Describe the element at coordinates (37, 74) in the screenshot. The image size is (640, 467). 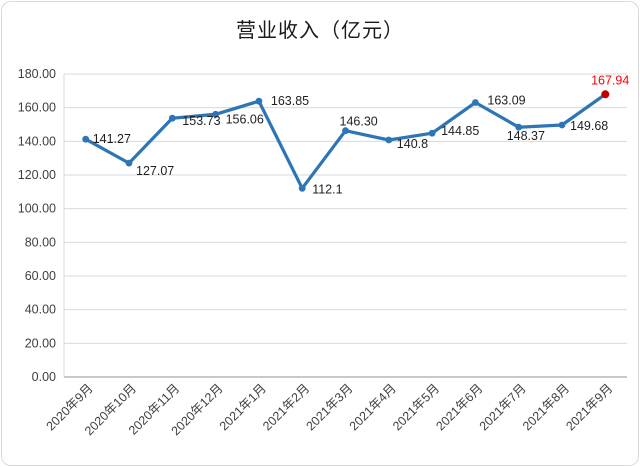
I see `y-tick-label: 180.00` at that location.